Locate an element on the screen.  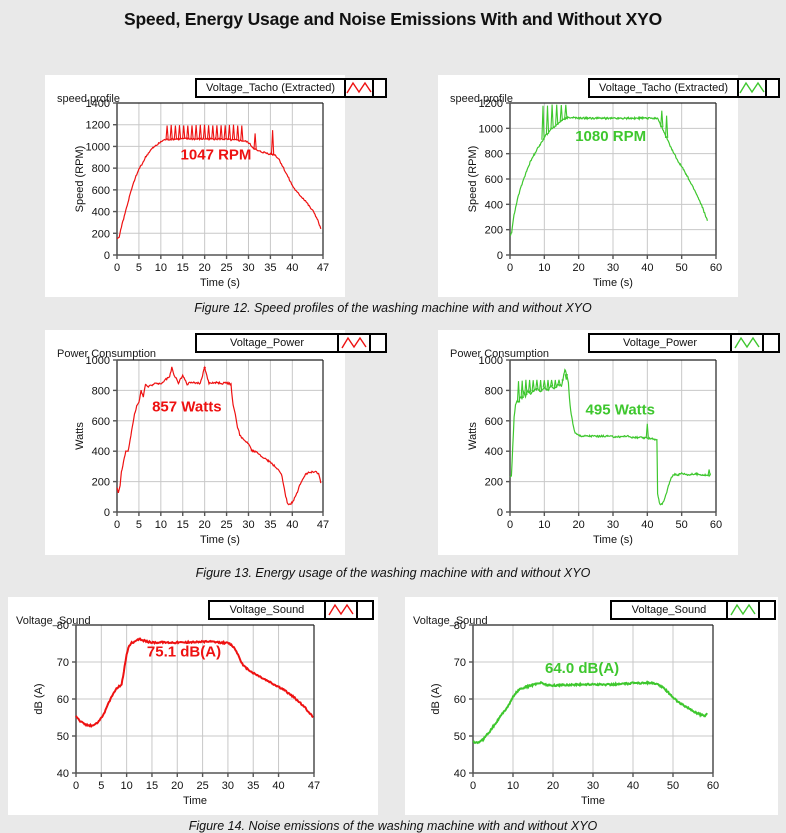
chart-annotation: 1047 RPM is located at coordinates (216, 154).